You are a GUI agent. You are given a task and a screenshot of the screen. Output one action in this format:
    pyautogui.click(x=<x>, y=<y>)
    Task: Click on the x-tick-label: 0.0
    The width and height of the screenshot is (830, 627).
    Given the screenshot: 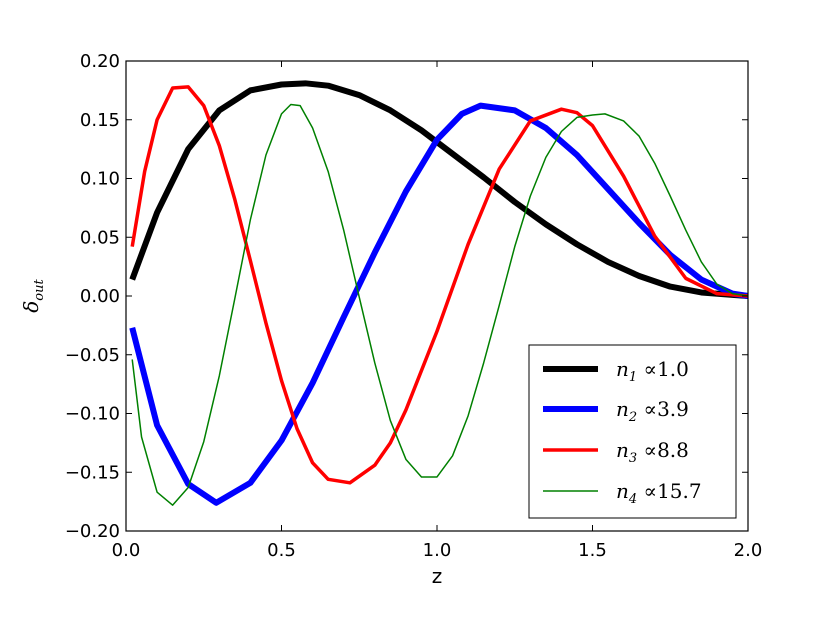 What is the action you would take?
    pyautogui.click(x=126, y=550)
    